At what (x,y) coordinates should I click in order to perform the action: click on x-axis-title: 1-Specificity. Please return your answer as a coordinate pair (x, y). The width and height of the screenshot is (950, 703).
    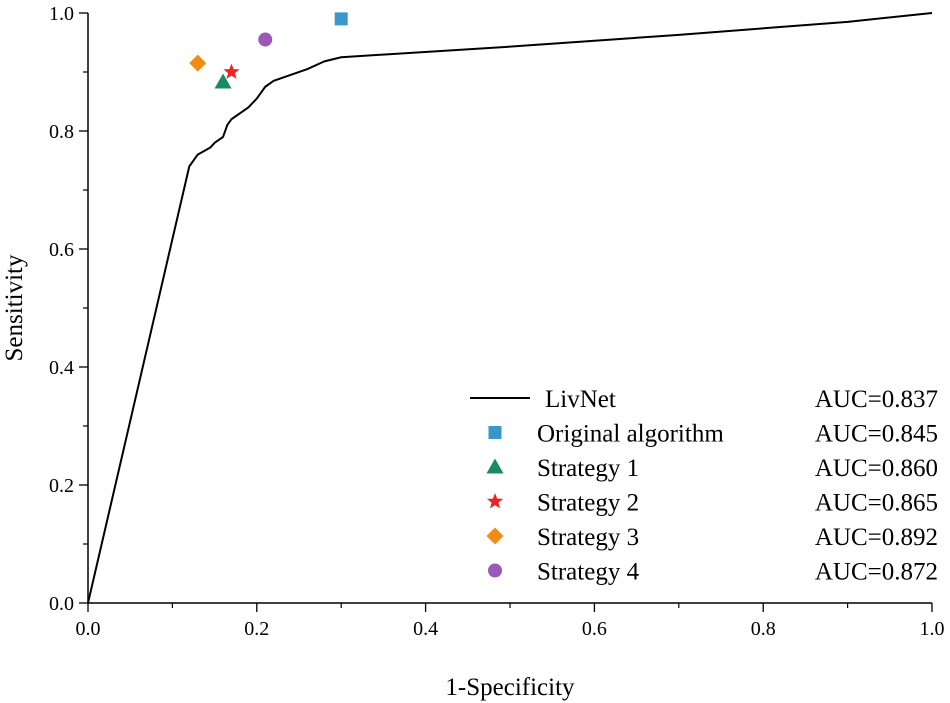
    Looking at the image, I should click on (510, 687).